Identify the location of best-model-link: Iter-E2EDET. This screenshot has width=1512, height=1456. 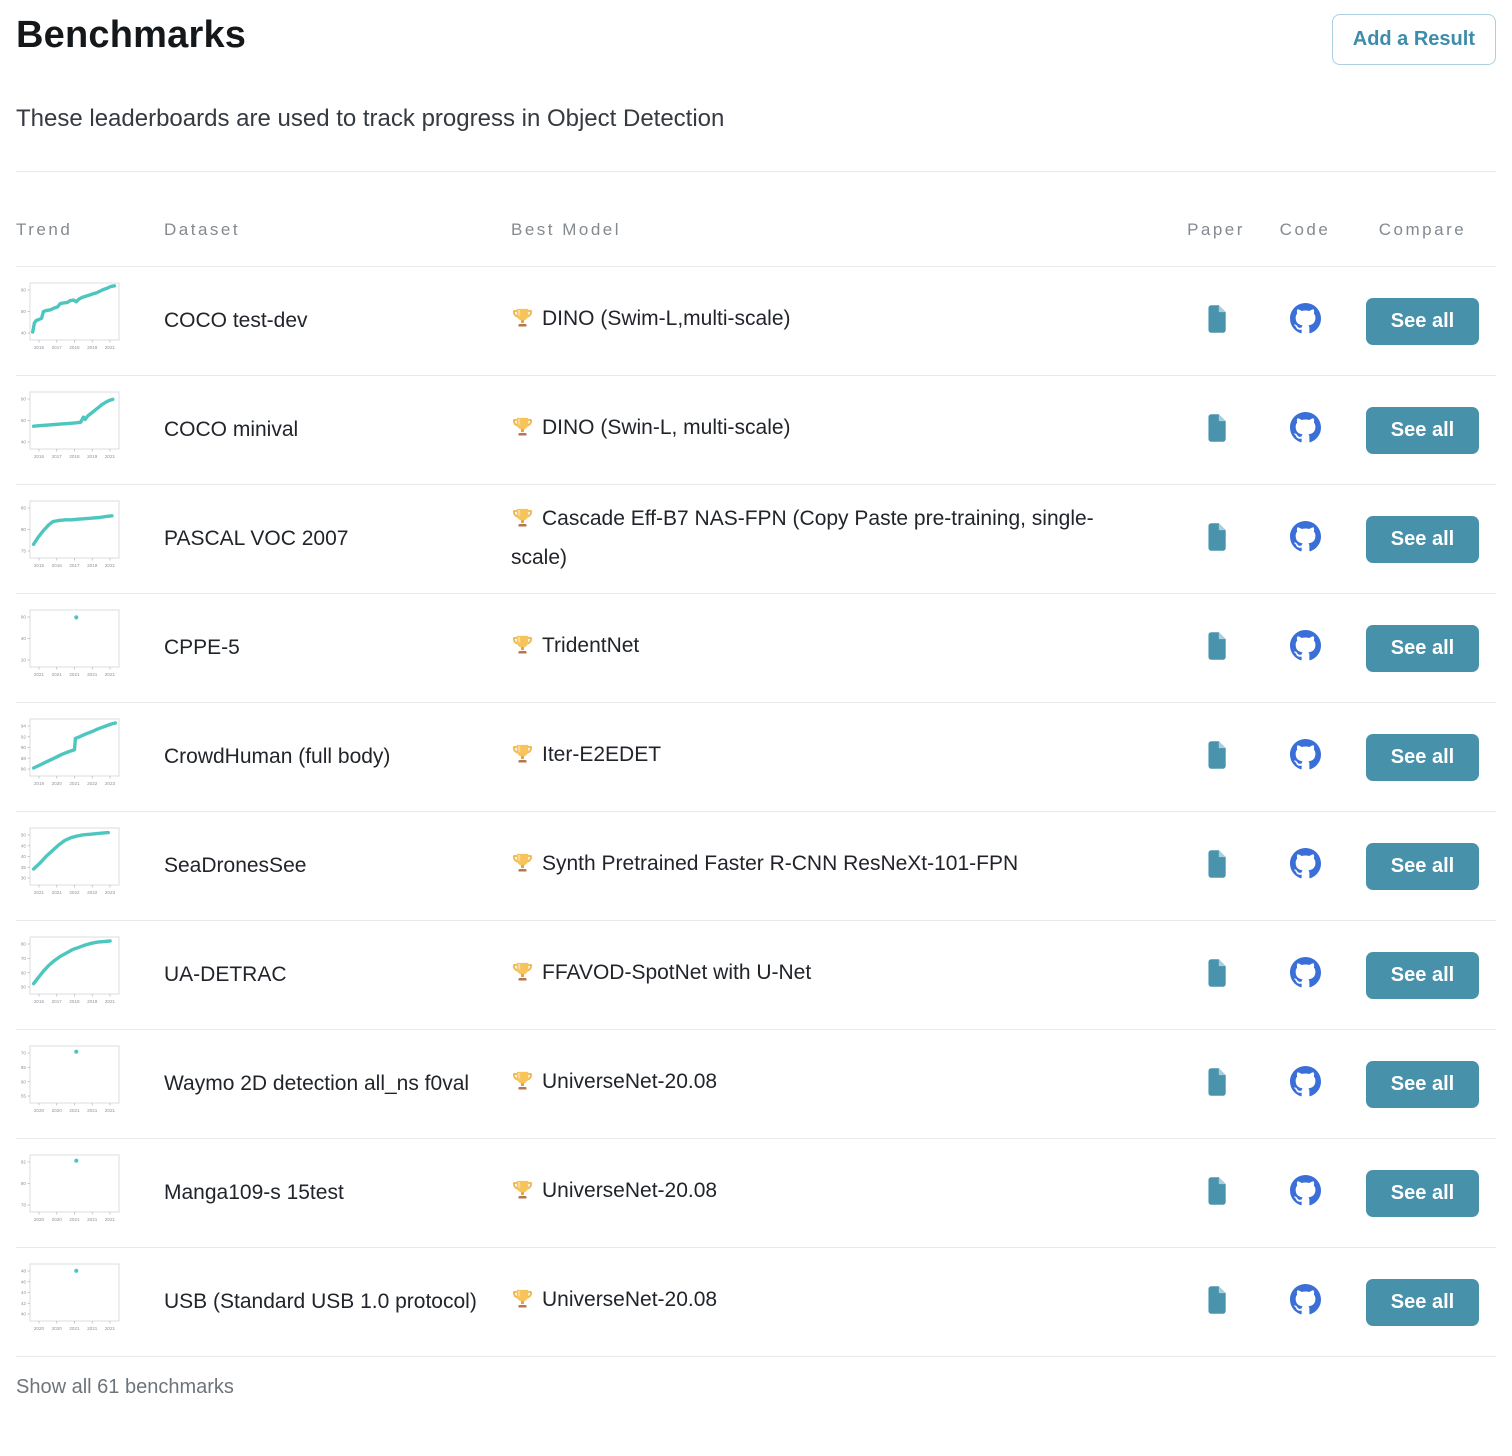
(602, 754).